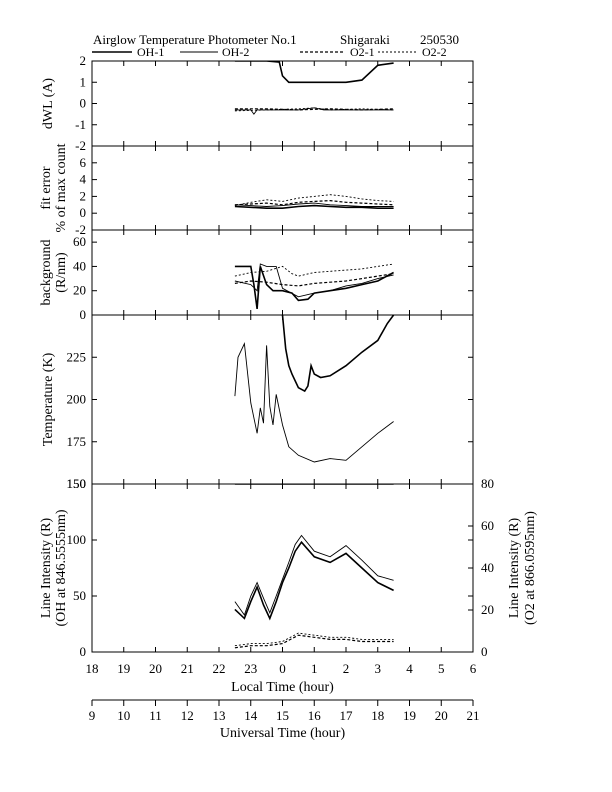 The width and height of the screenshot is (612, 792). What do you see at coordinates (473, 715) in the screenshot?
I see `ut-tick-label: 21` at bounding box center [473, 715].